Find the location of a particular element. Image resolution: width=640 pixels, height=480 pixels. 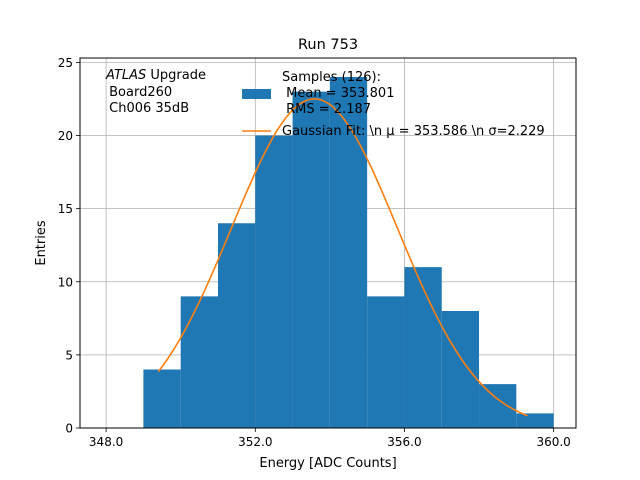

y-axis-ticks: 0 5 10 15 20 25 is located at coordinates (69, 246).